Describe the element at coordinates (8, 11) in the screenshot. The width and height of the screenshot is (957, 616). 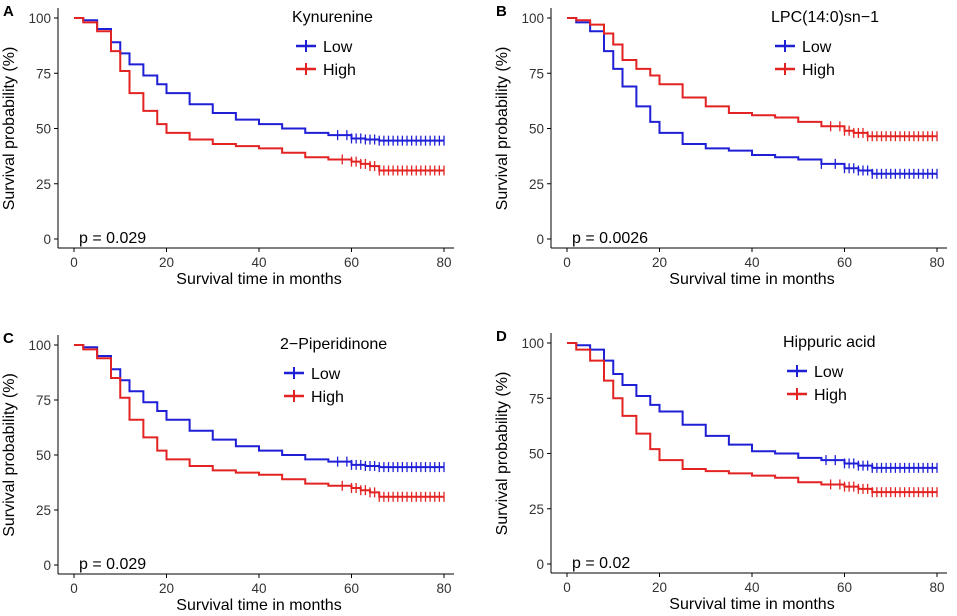
I see `panel-letter: A` at that location.